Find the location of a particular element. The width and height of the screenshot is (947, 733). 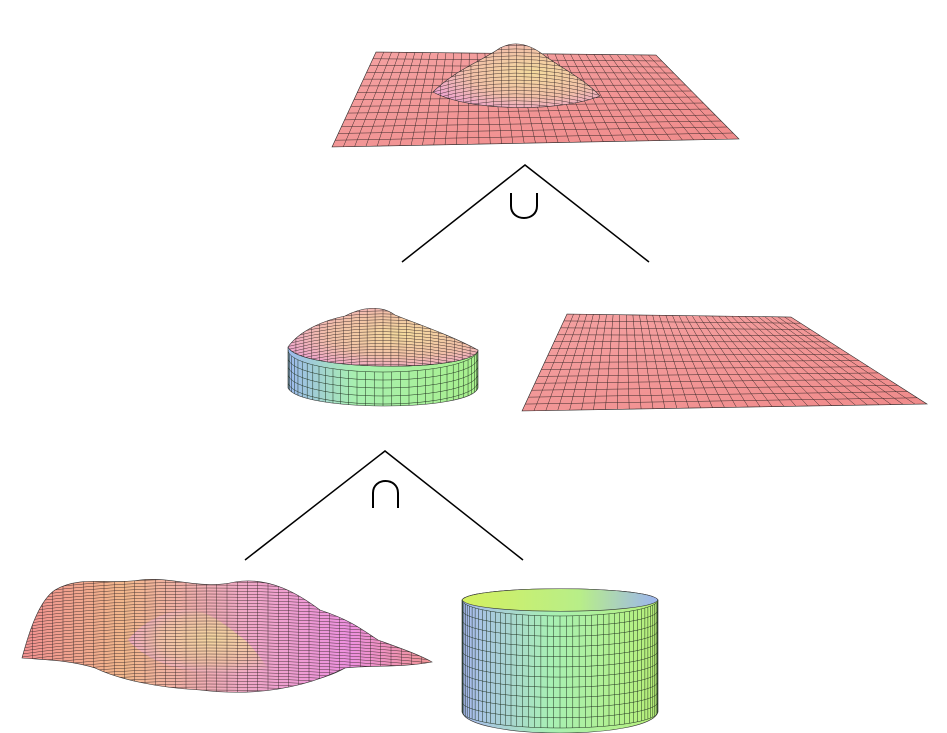

cylinder-solid is located at coordinates (560, 660).